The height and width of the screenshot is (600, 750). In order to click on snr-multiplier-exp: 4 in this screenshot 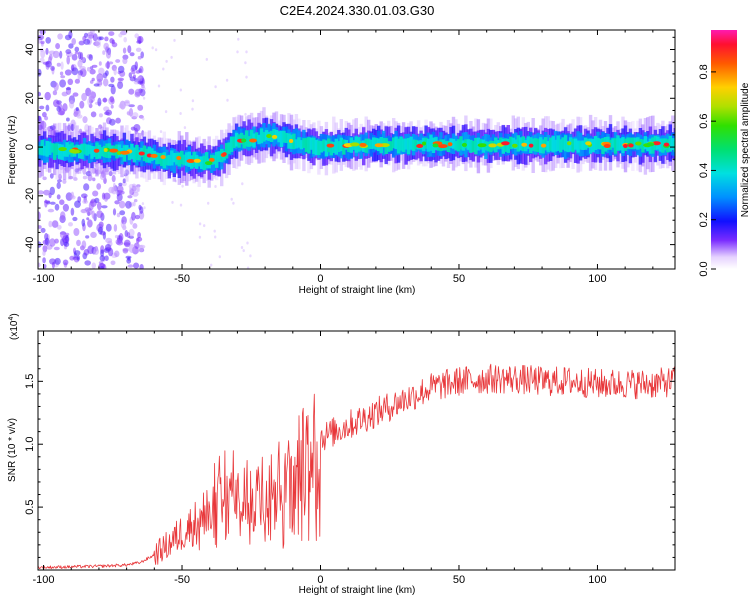, I will do `click(11, 319)`.